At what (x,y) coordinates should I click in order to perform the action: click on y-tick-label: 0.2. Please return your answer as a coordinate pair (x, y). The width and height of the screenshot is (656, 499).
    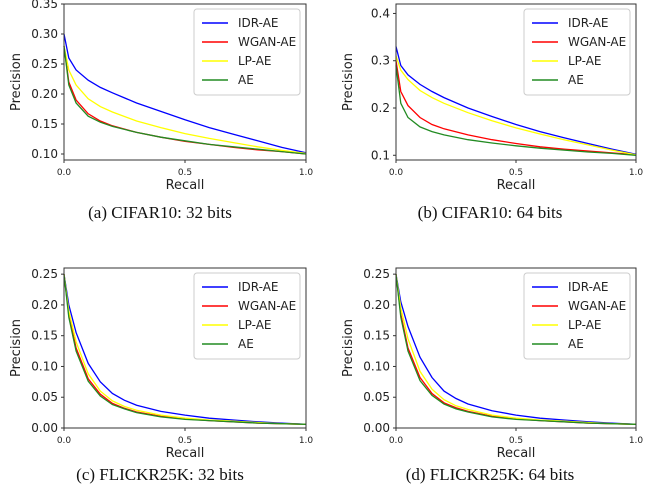
    Looking at the image, I should click on (380, 108).